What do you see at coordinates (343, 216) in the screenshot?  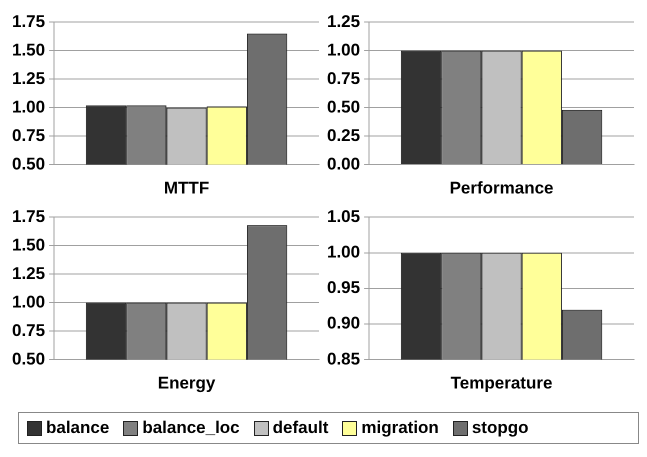 I see `y-tick-label: 1.05` at bounding box center [343, 216].